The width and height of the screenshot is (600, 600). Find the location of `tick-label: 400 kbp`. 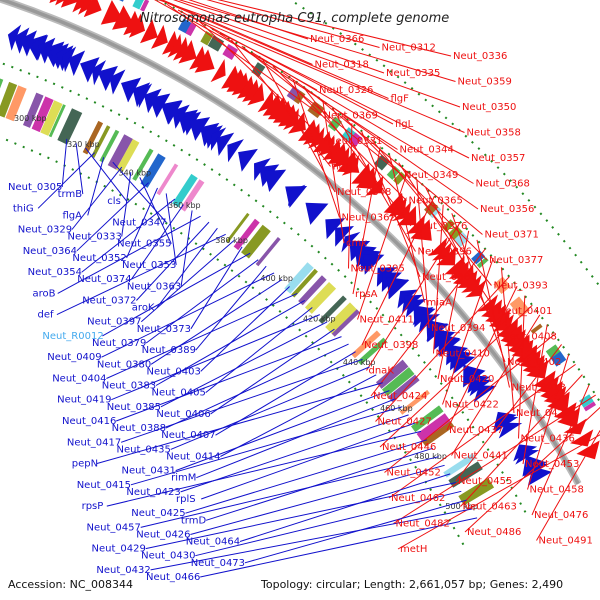

tick-label: 400 kbp is located at coordinates (276, 278).